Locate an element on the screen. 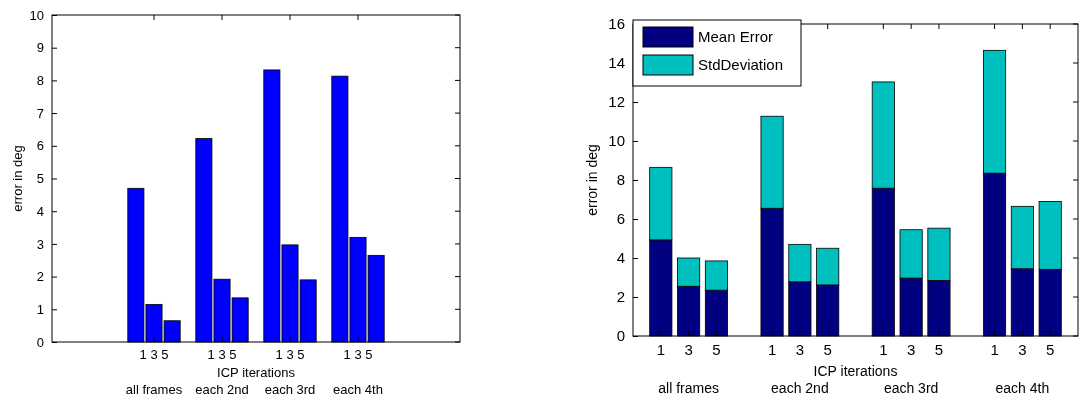  y-tick-label: 12 is located at coordinates (616, 102).